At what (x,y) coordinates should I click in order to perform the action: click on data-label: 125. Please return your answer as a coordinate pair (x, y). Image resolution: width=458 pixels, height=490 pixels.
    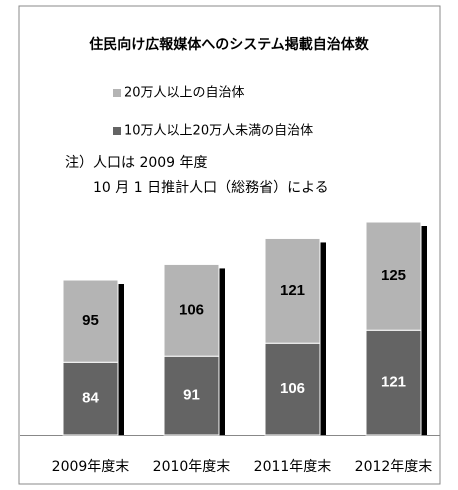
    Looking at the image, I should click on (393, 275).